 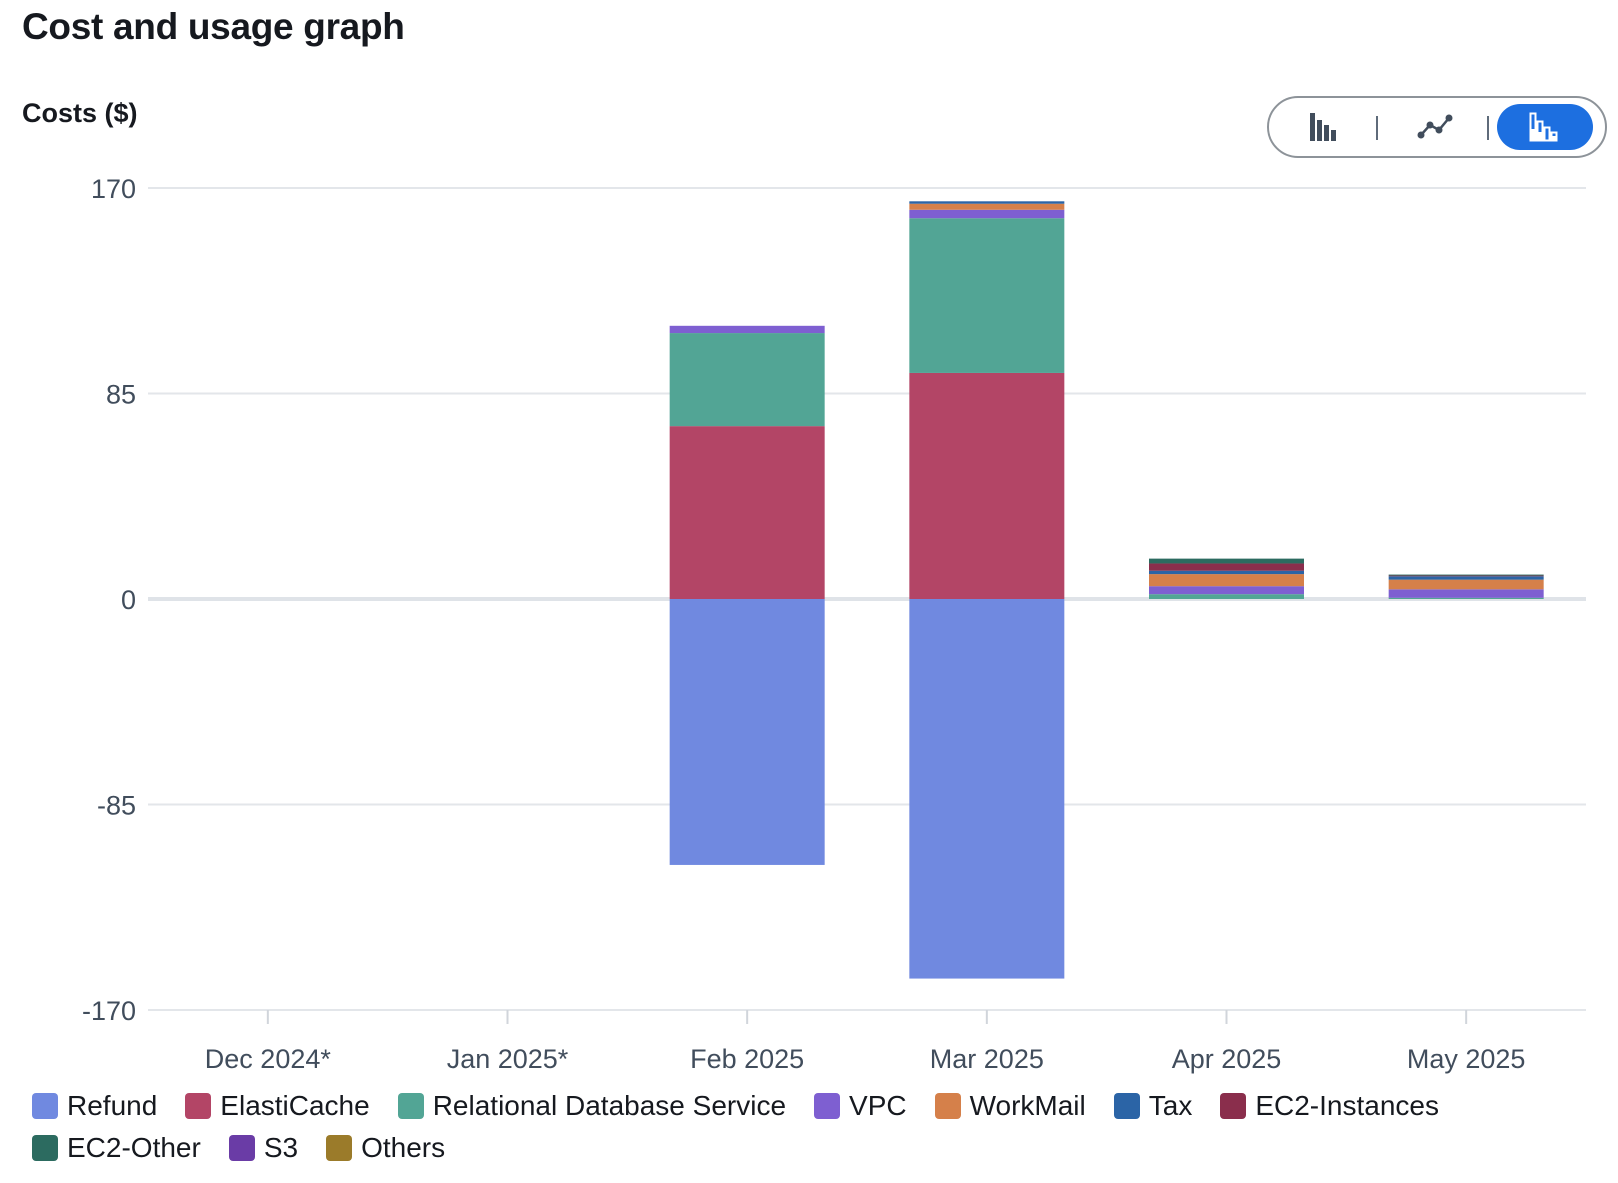 I want to click on y-tick-label: -85, so click(x=116, y=806).